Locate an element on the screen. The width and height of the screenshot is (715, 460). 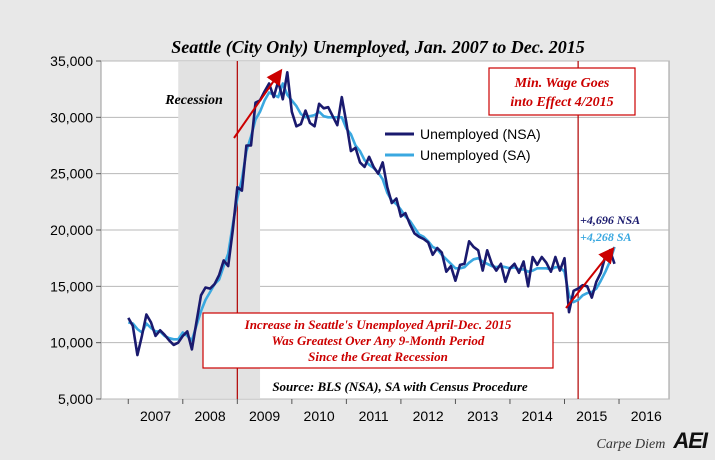
x-tick-label: 2015 is located at coordinates (591, 416).